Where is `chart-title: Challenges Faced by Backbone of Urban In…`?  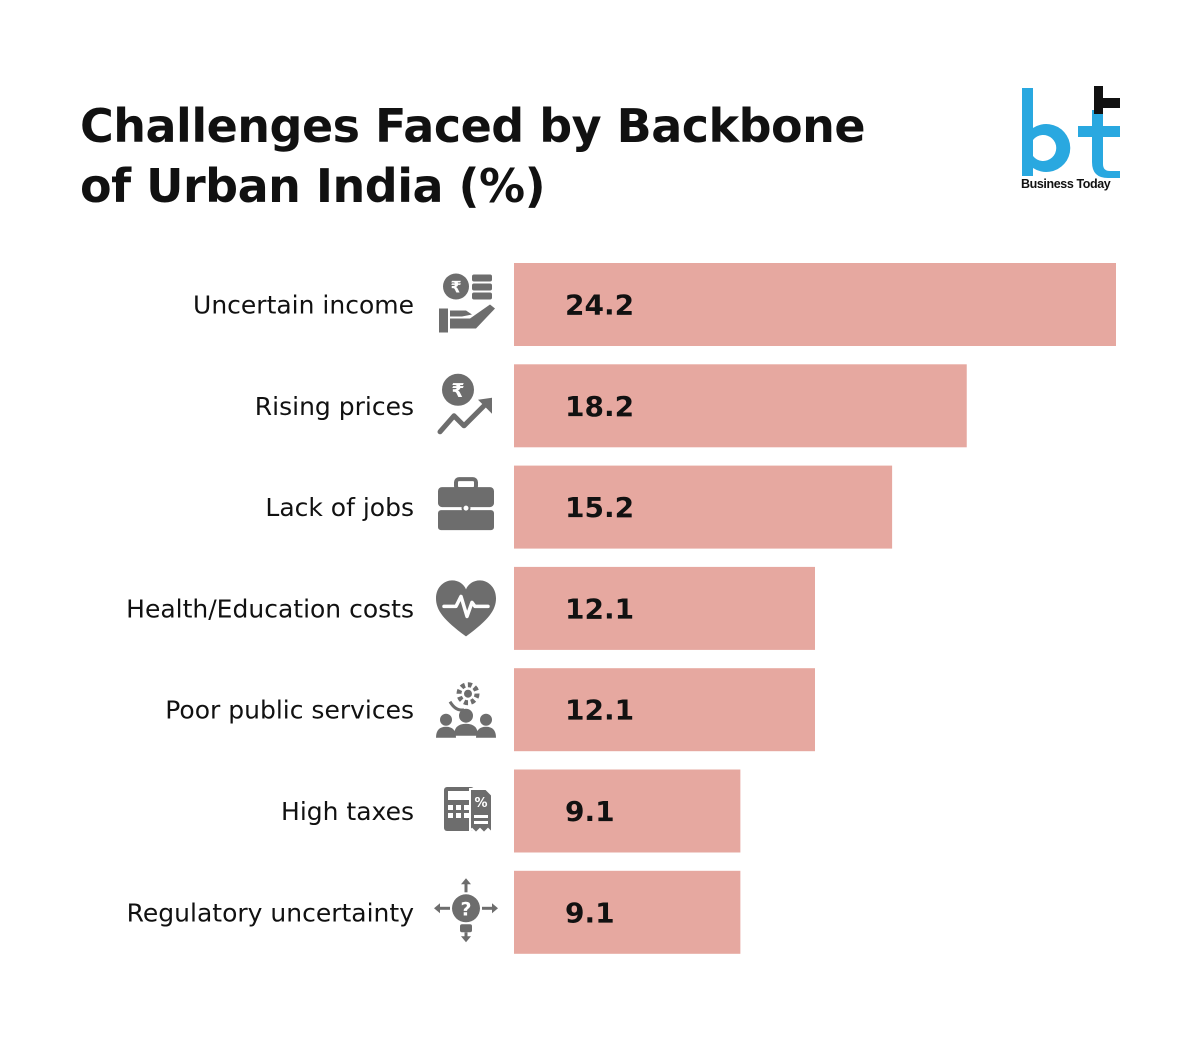
chart-title: Challenges Faced by Backbone of Urban In… is located at coordinates (510, 156).